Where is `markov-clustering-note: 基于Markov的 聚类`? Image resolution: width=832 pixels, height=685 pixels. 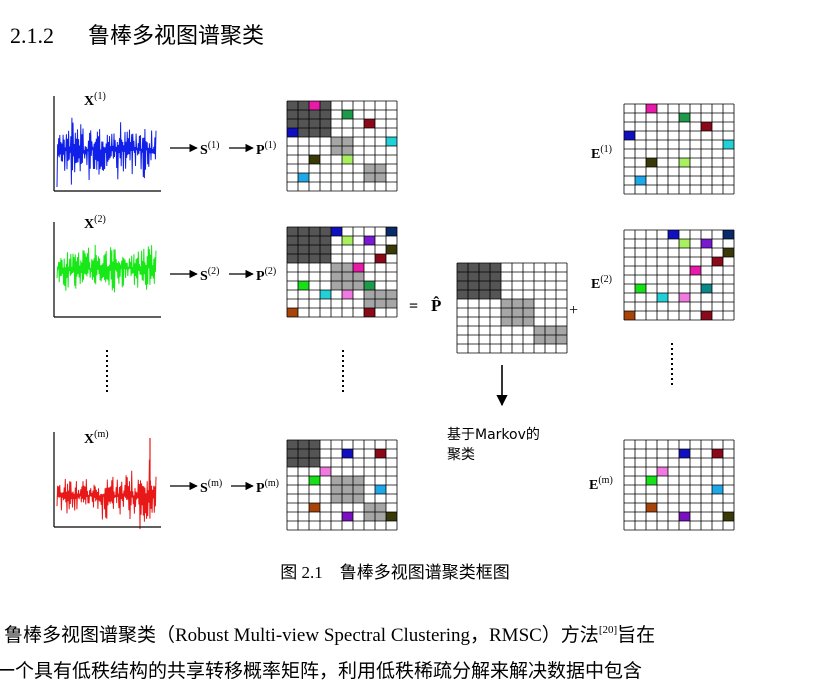
markov-clustering-note: 基于Markov的 聚类 is located at coordinates (493, 445).